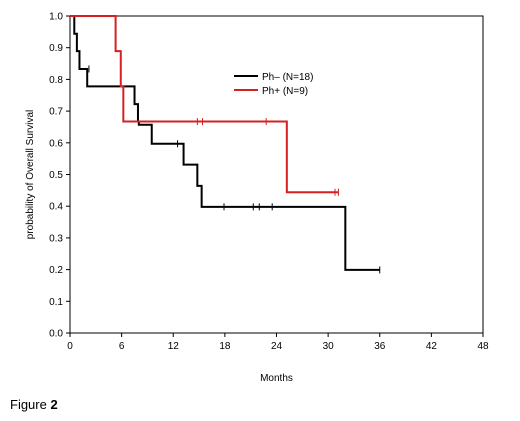 The height and width of the screenshot is (421, 520). Describe the element at coordinates (56, 143) in the screenshot. I see `y-tick-label: 0.6` at that location.